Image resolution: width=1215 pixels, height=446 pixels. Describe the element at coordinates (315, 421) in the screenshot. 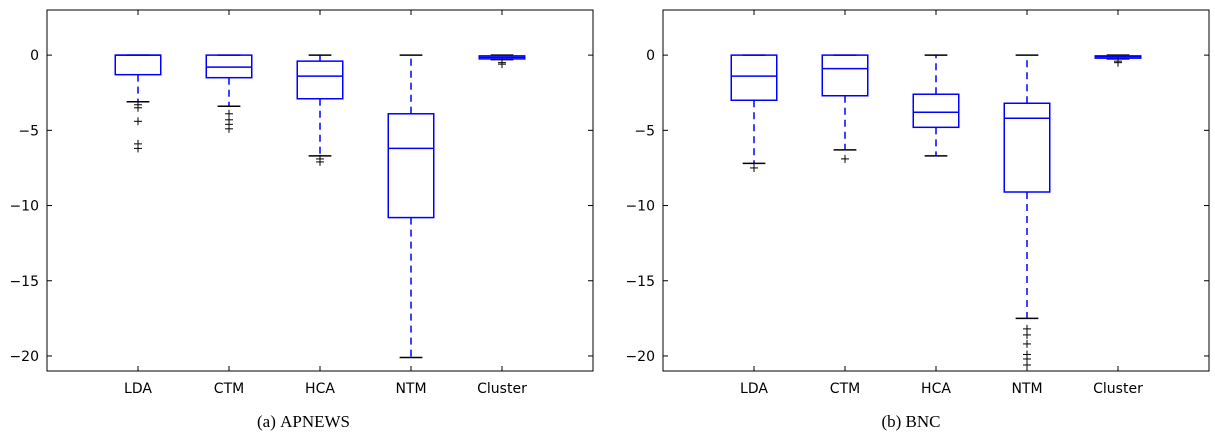

I see `caption-dataset-name: APNEWS` at that location.